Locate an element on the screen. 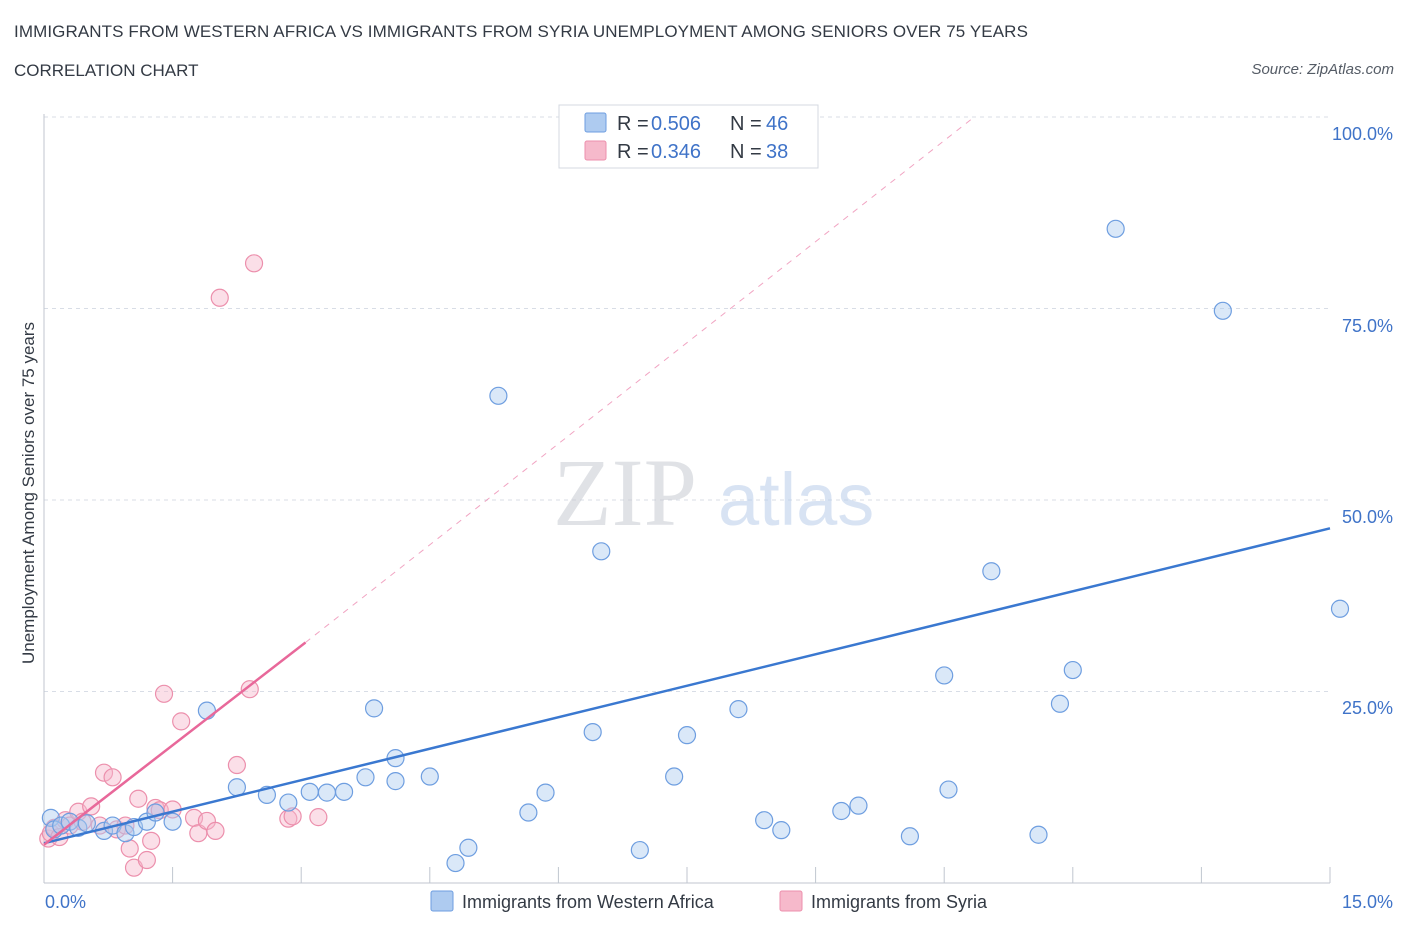  legend-n-label-2: N = is located at coordinates (746, 152).